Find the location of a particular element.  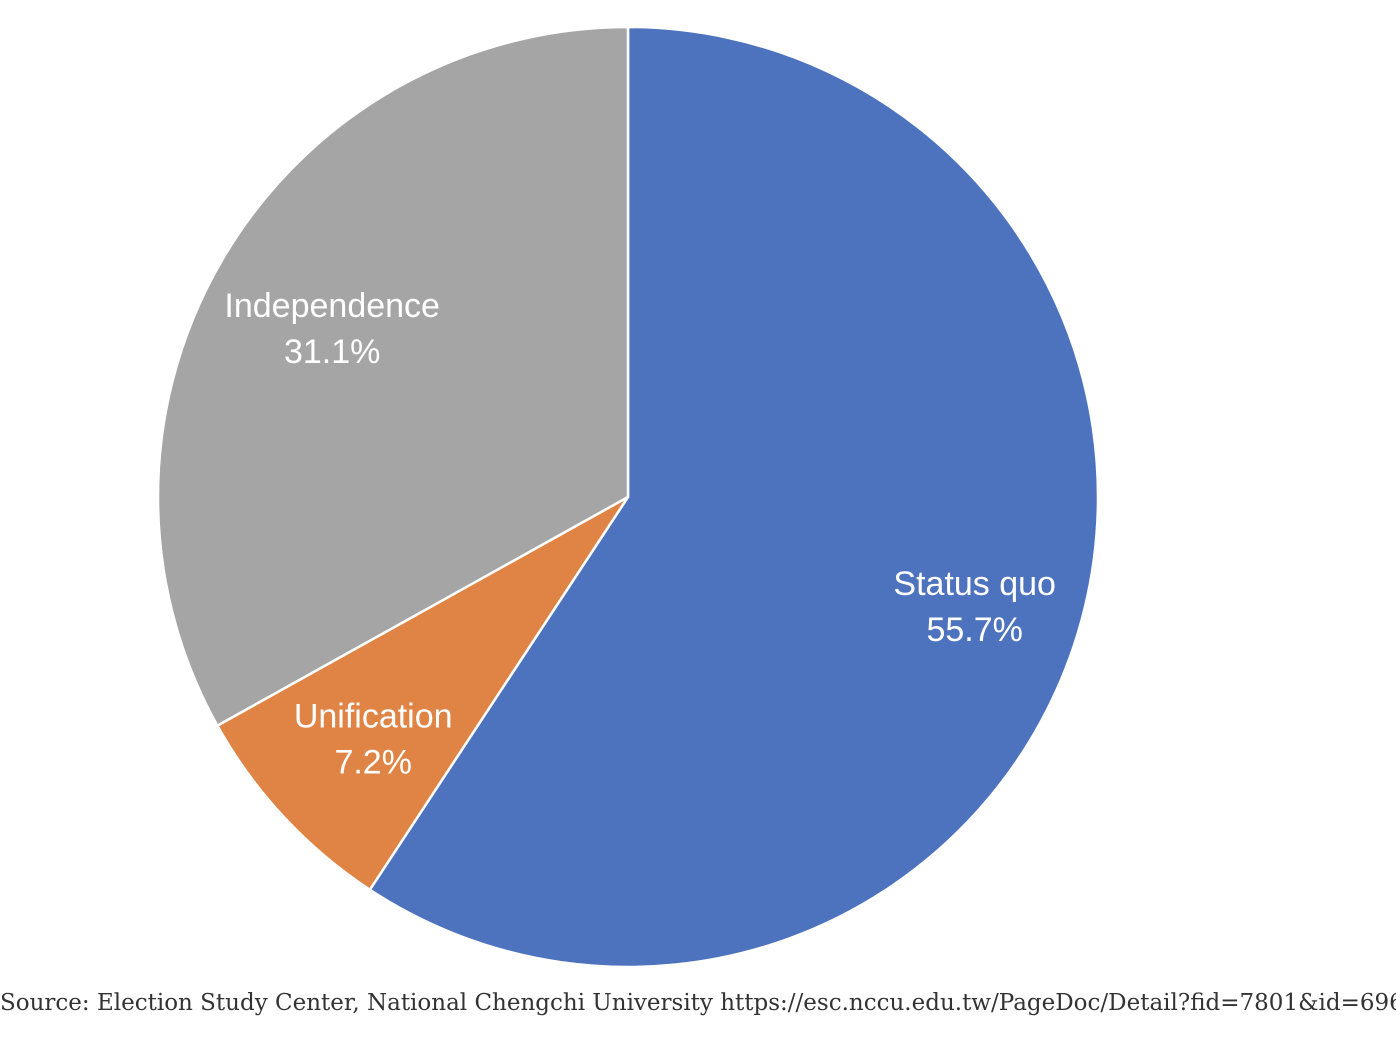

slice-category-label: Independence is located at coordinates (332, 306).